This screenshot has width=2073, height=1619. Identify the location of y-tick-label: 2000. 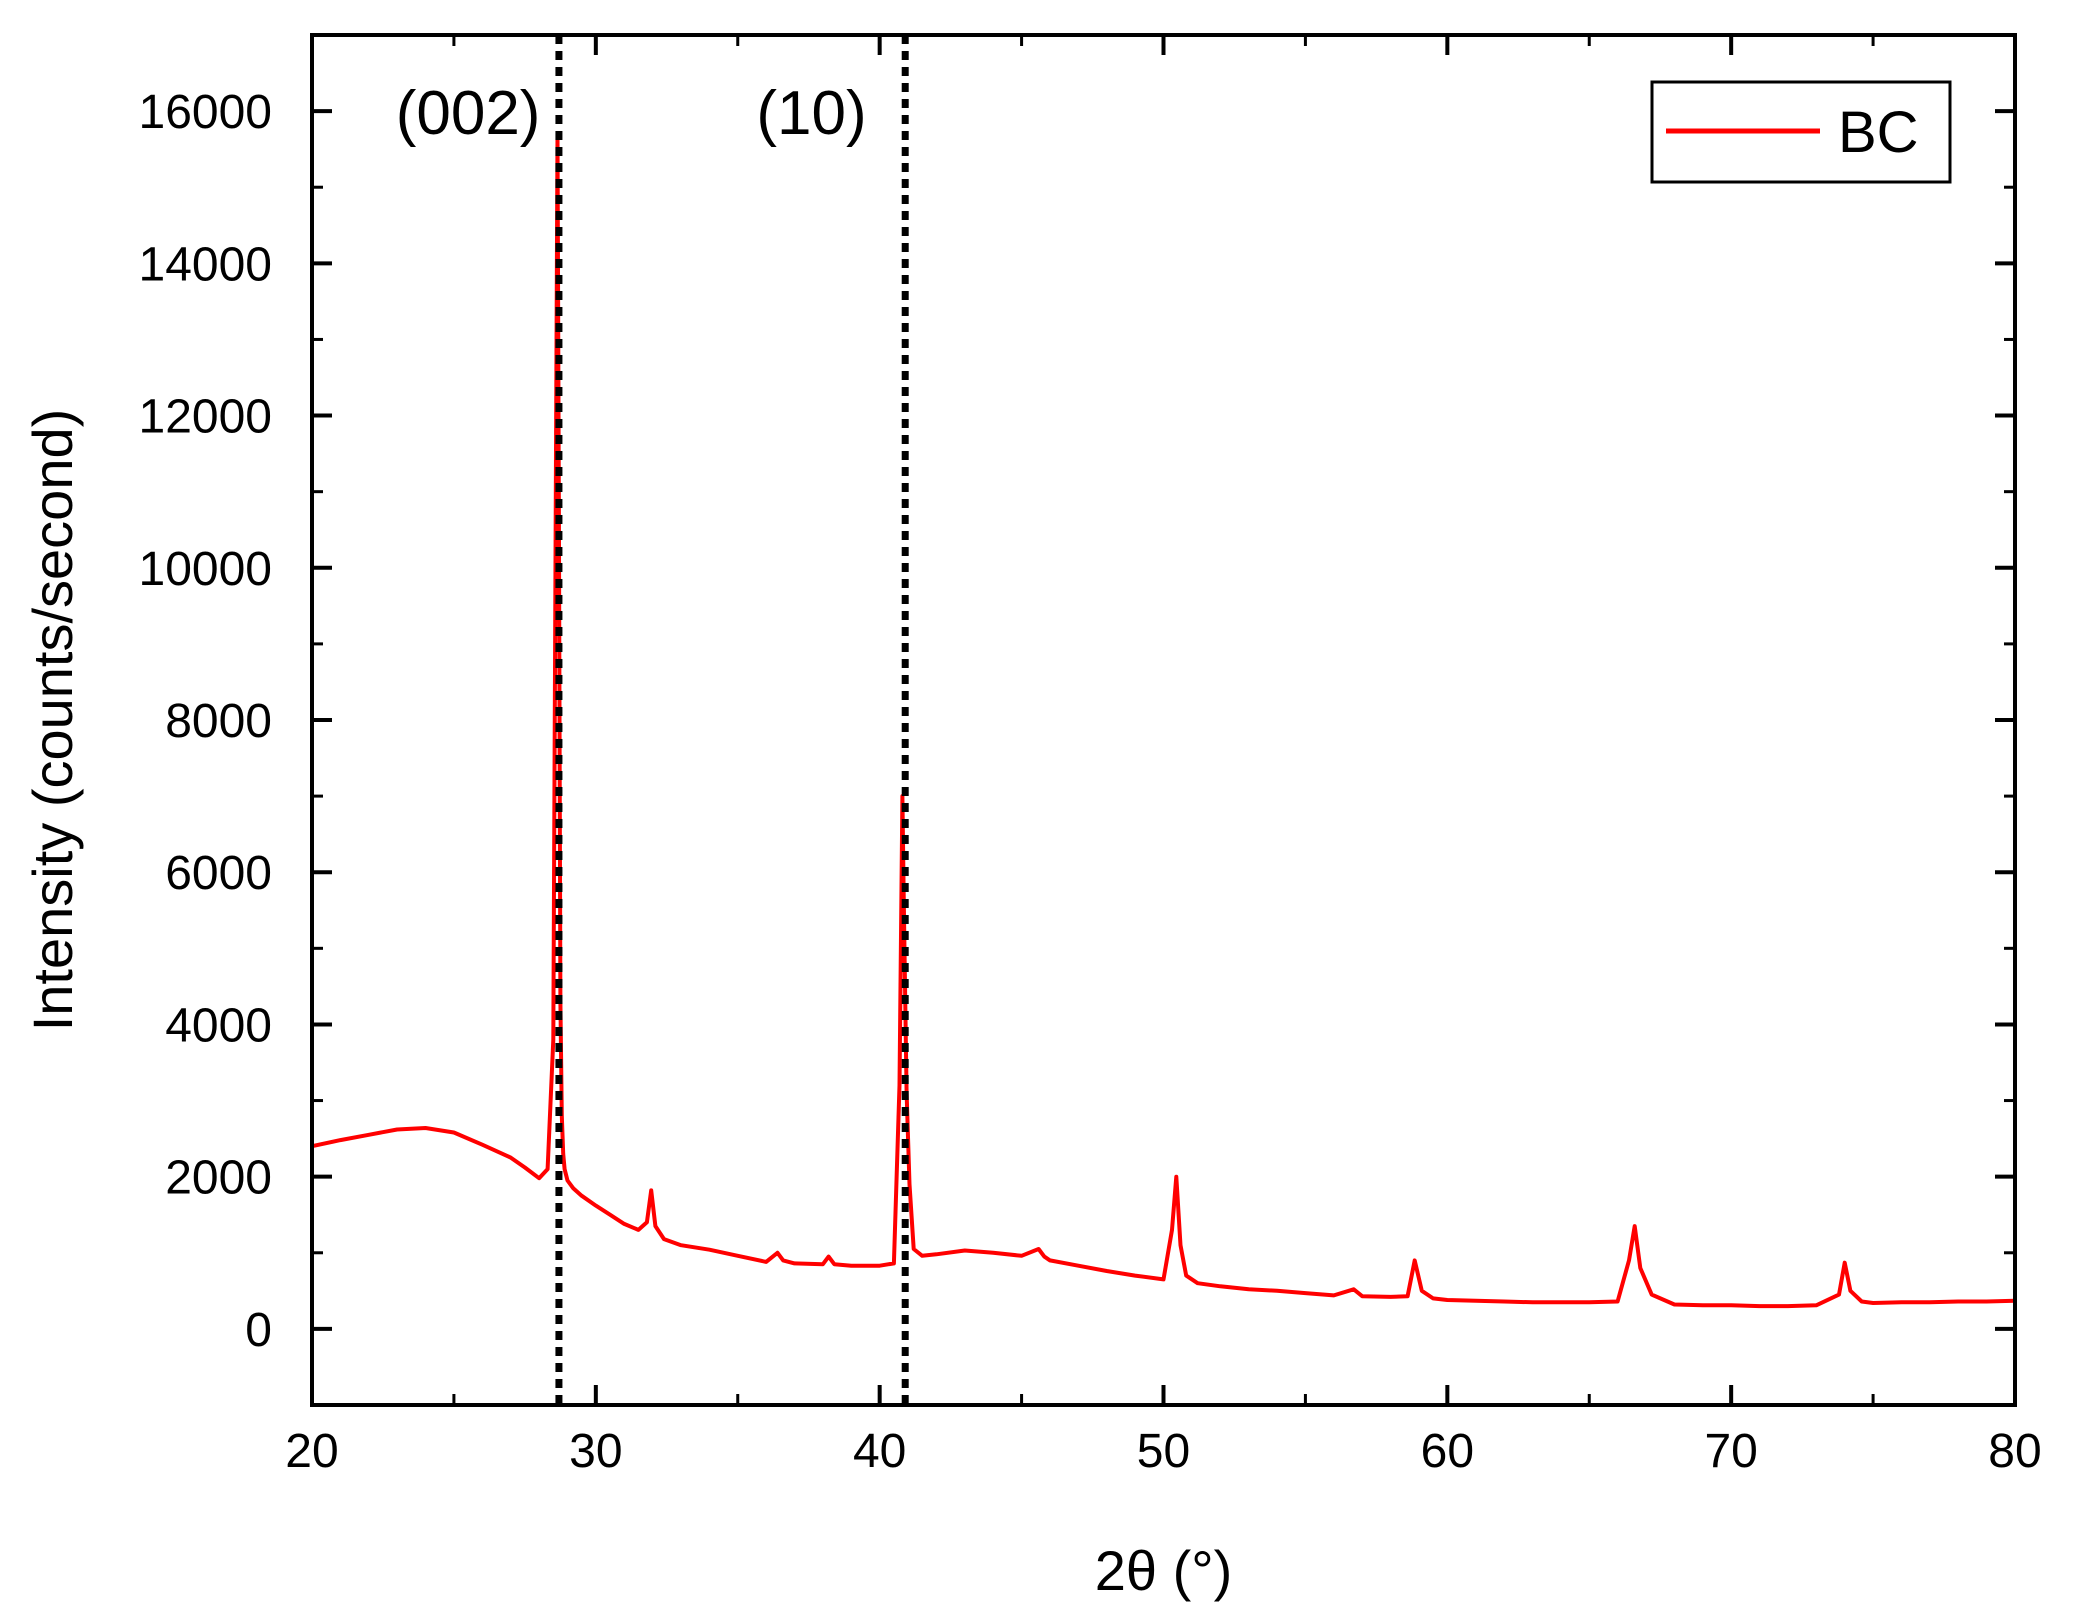
(218, 1178).